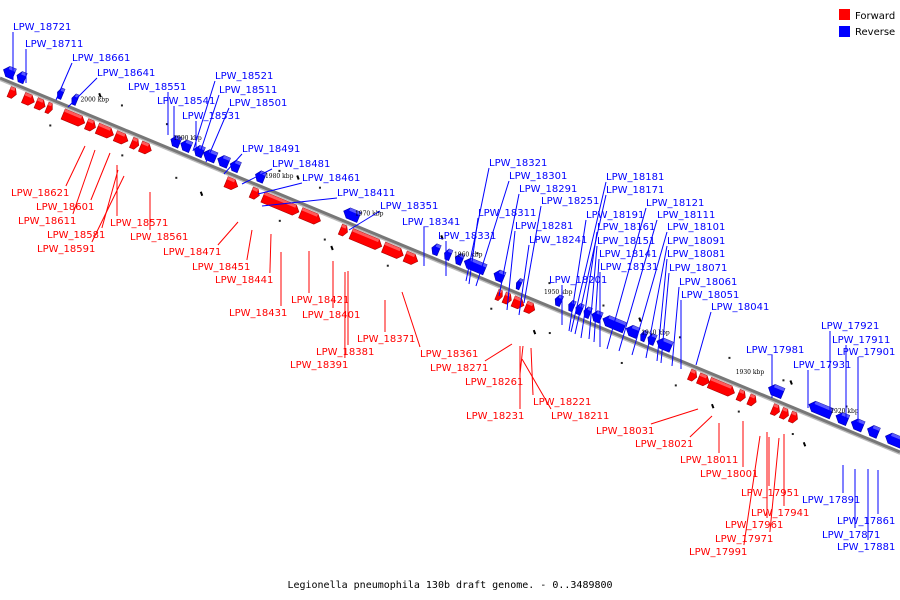  Describe the element at coordinates (331, 315) in the screenshot. I see `gene-label: LPW_18401` at that location.